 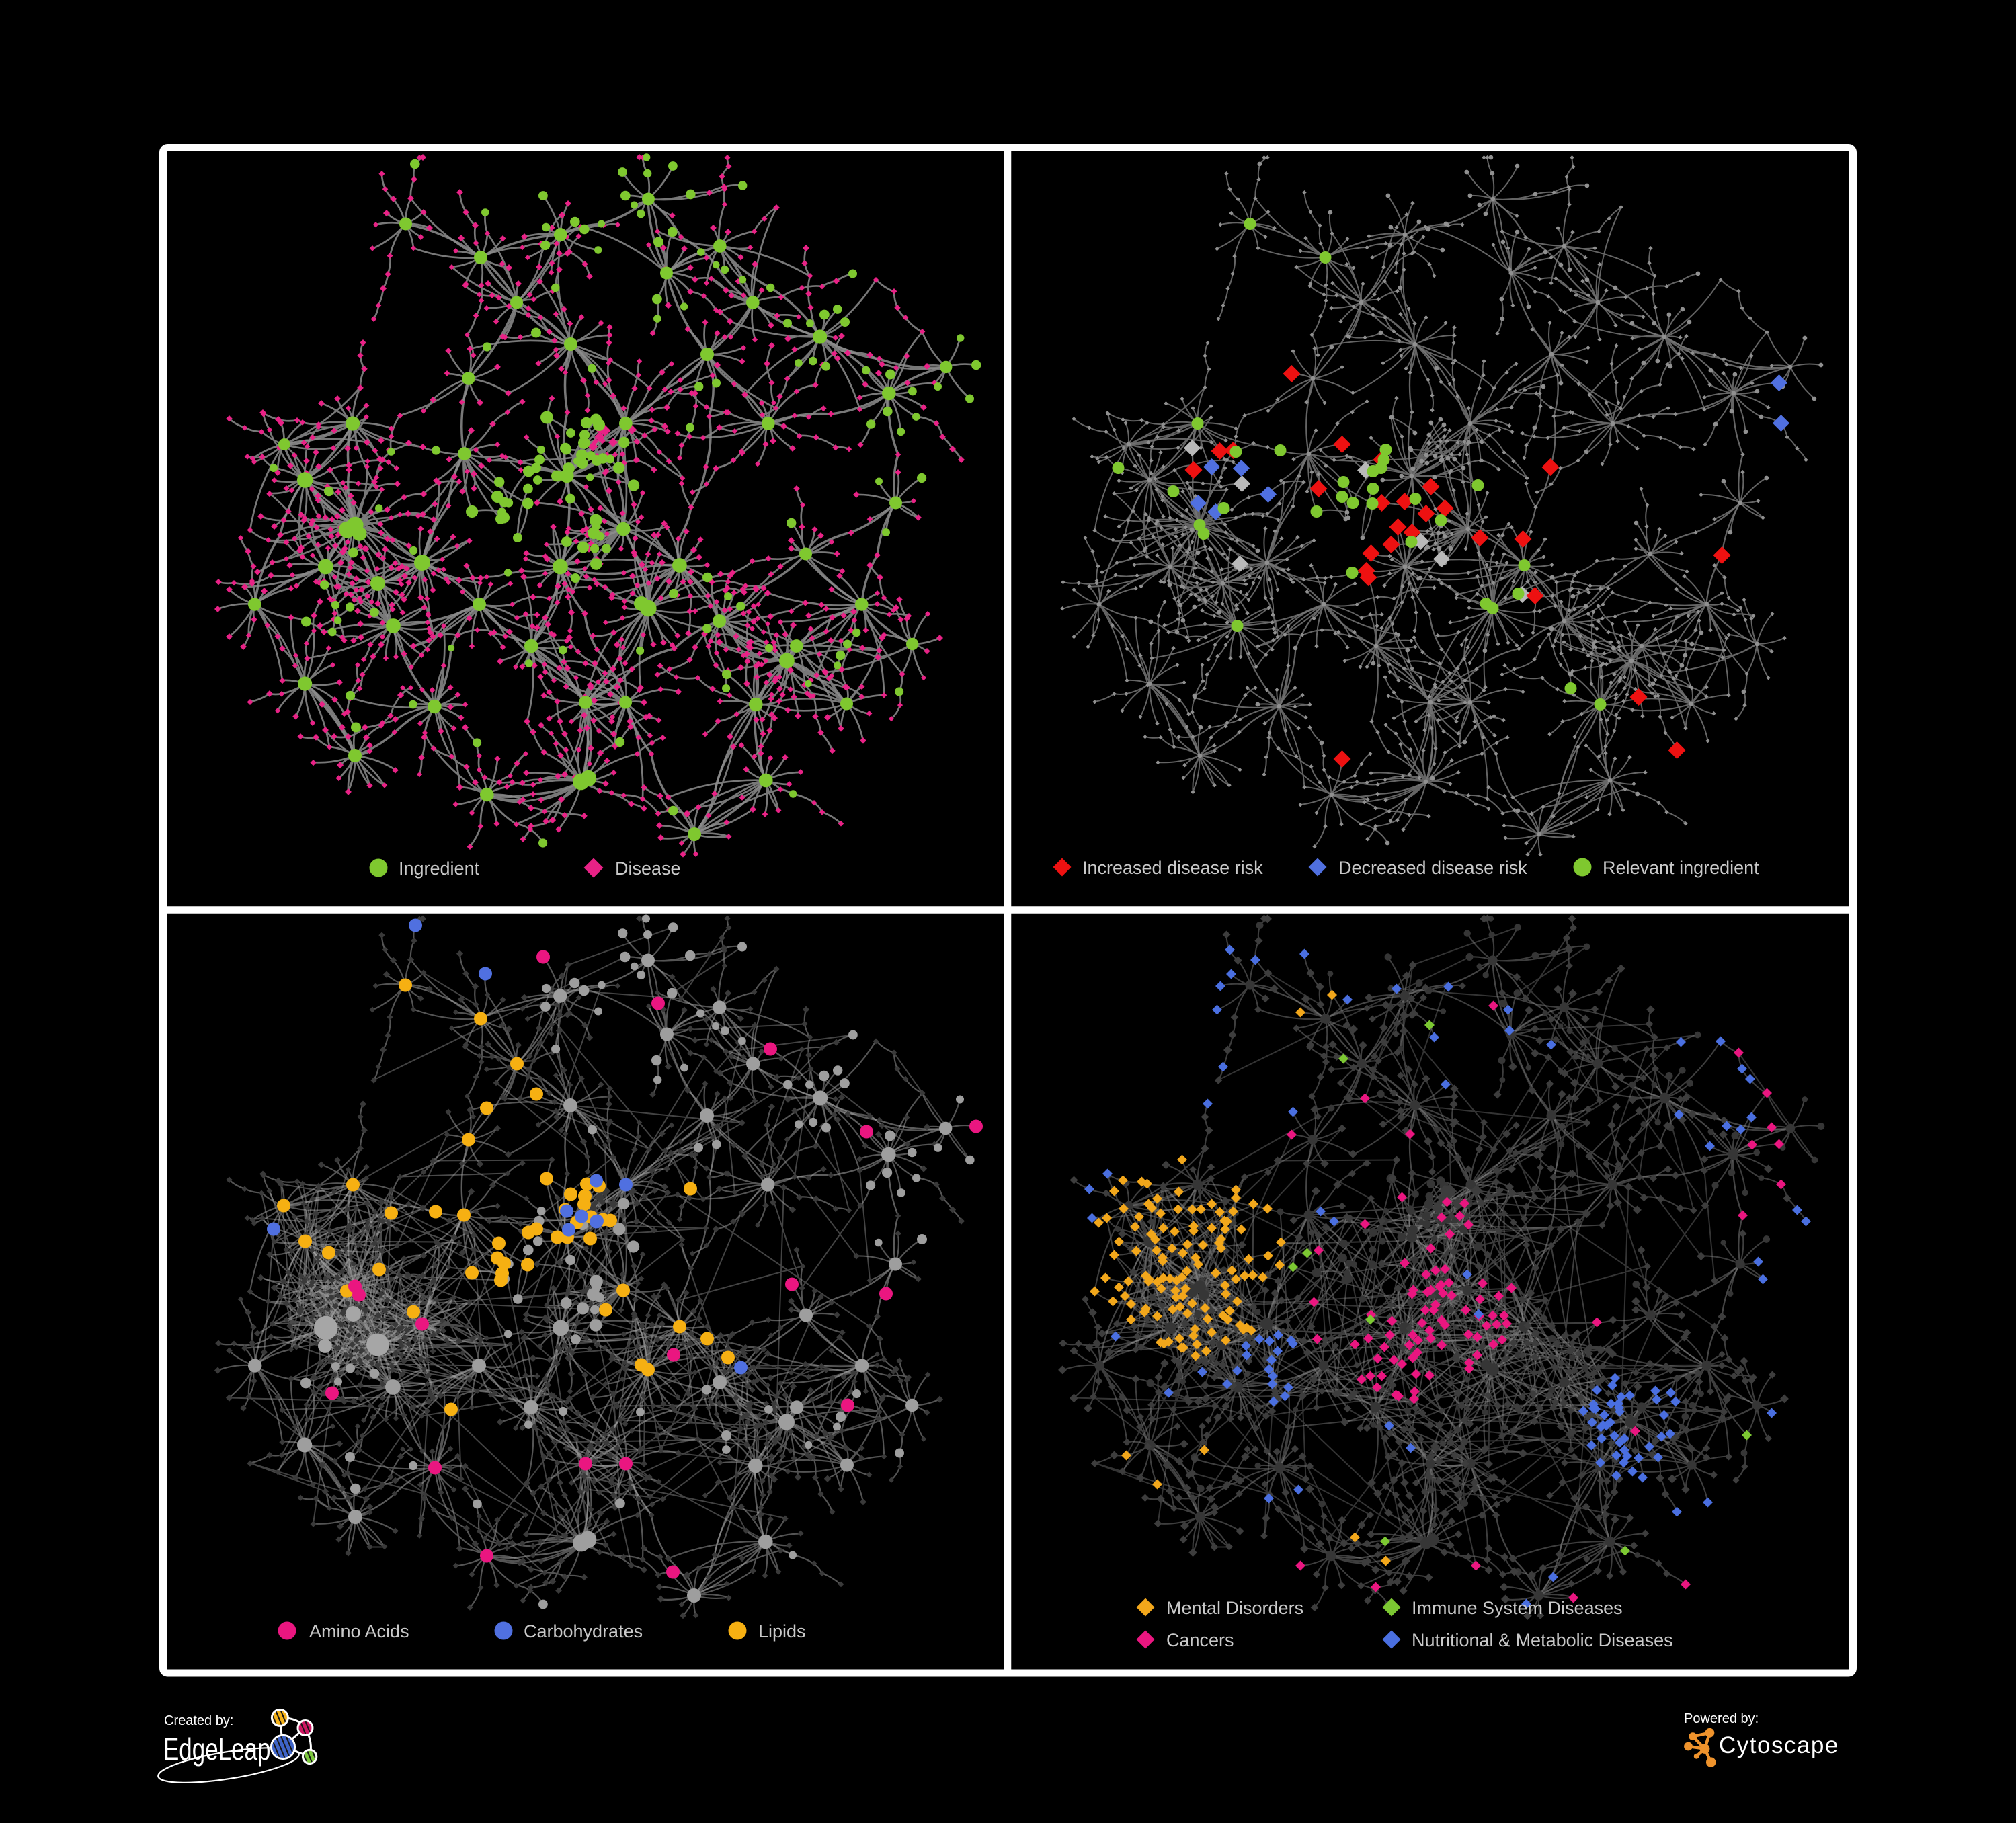 I want to click on svg-text: Increased disease risk, so click(x=1172, y=868).